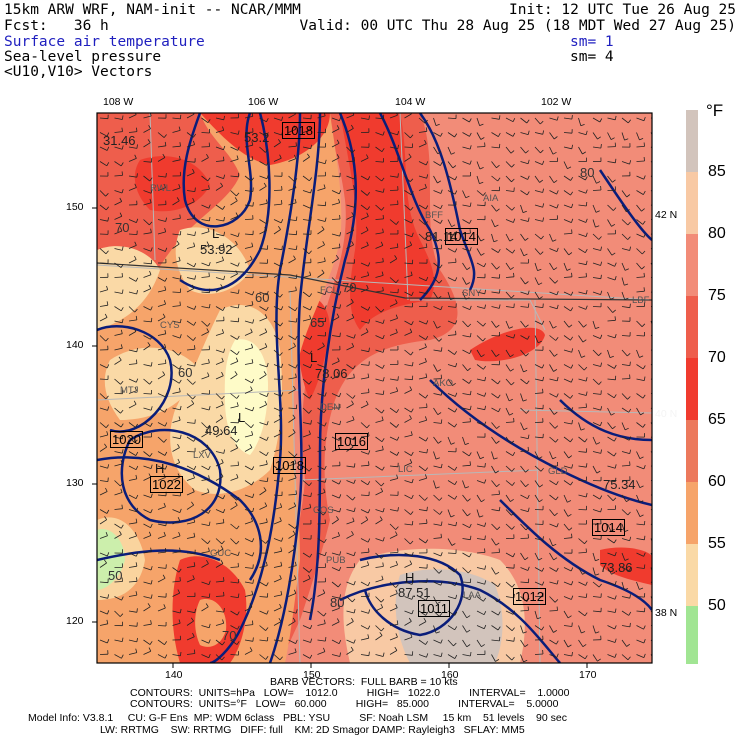  Describe the element at coordinates (641, 300) in the screenshot. I see `station-label: LBF` at that location.